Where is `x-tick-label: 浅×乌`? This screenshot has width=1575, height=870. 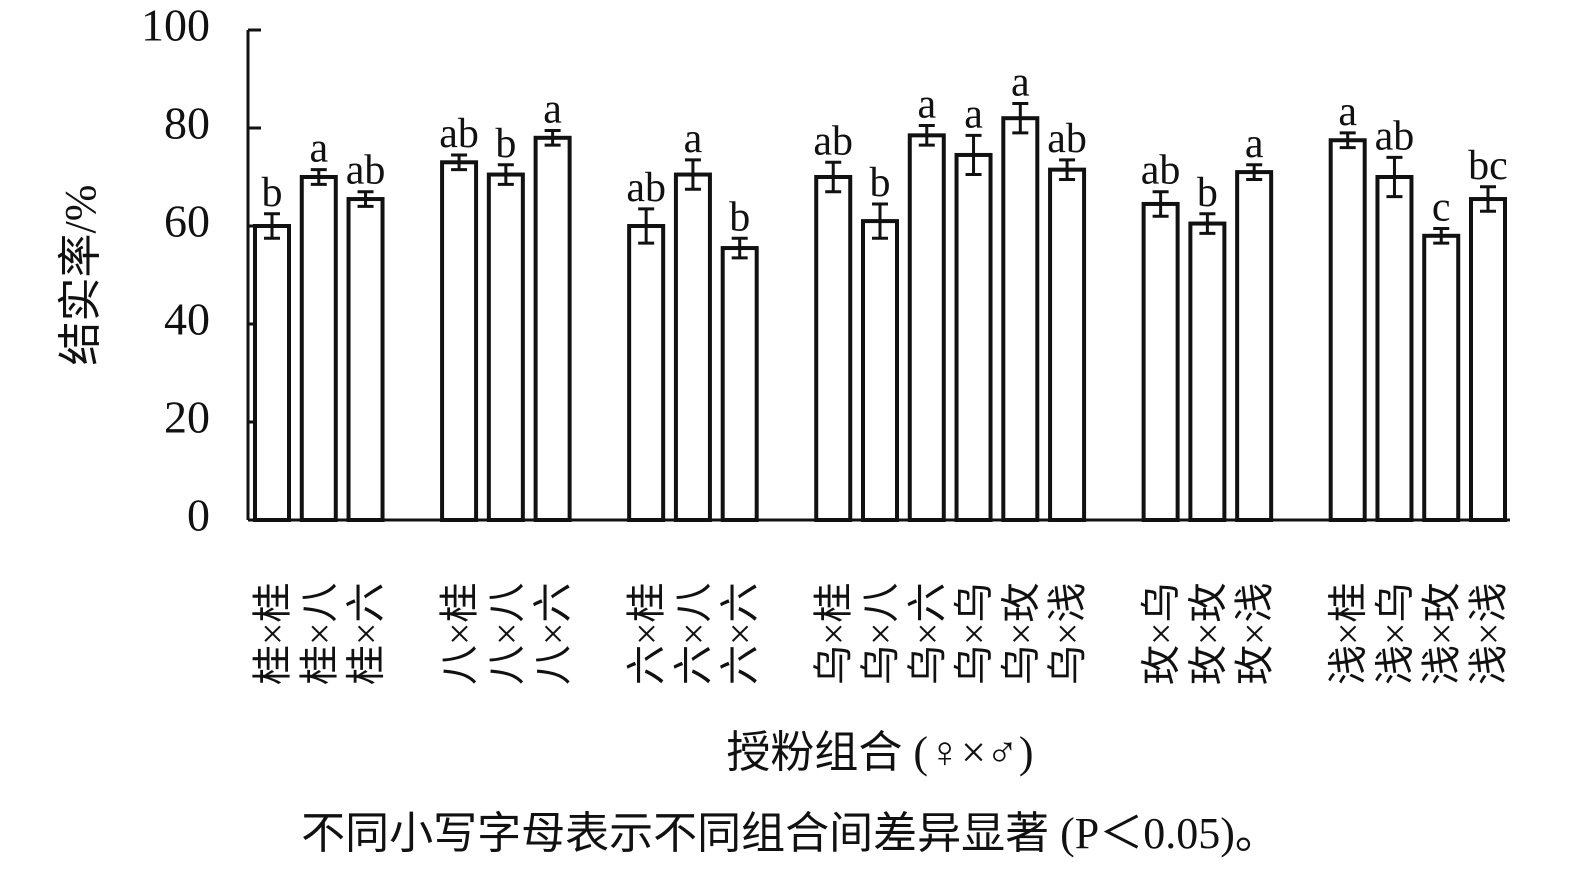
x-tick-label: 浅×乌 is located at coordinates (1394, 633).